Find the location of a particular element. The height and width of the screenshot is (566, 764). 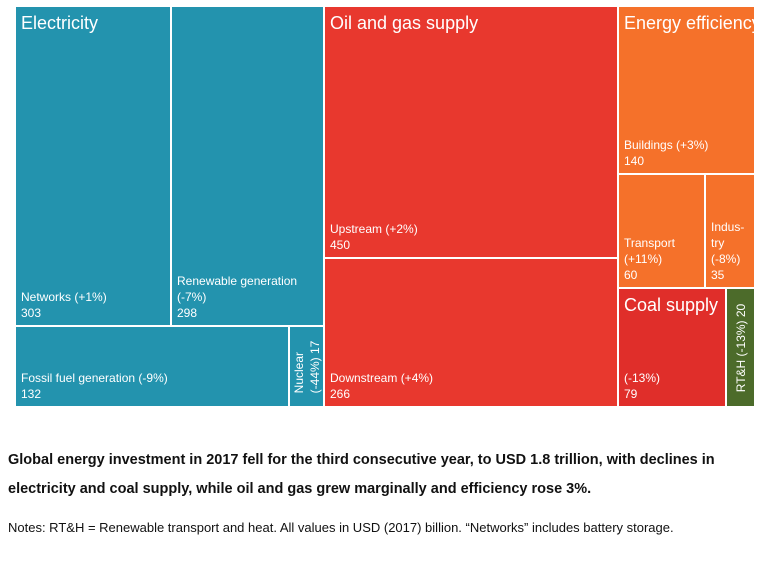

cell-label: Buildings (+3%) 140 is located at coordinates (666, 153).